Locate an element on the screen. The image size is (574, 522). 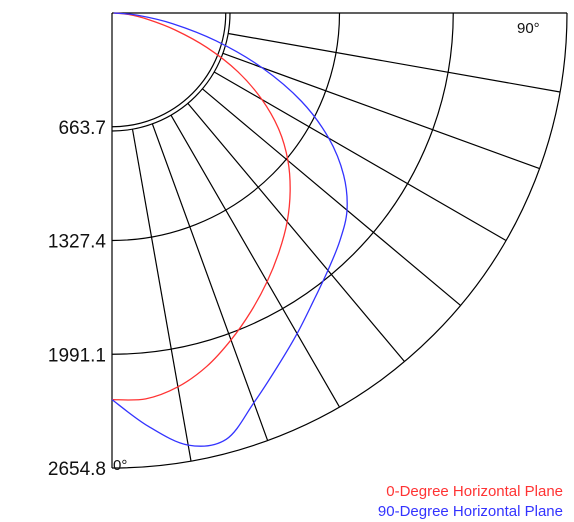
radial-tick-label-1: 1327.4 is located at coordinates (77, 242).